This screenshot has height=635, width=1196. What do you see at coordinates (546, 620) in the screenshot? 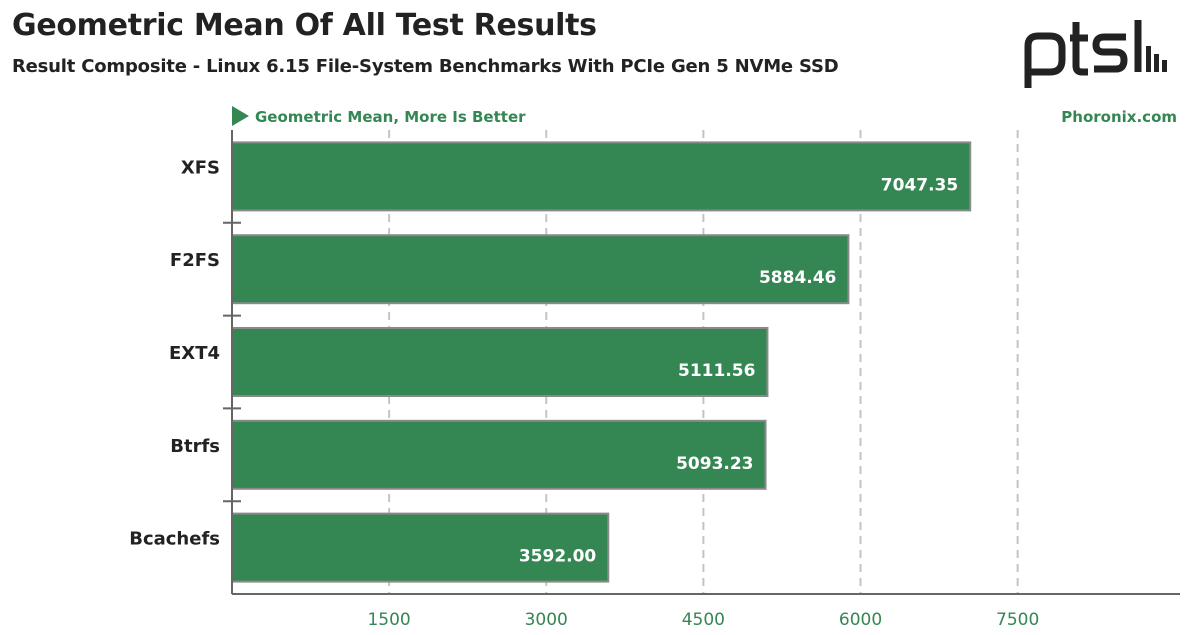
I see `x-tick-label-3000: 3000` at bounding box center [546, 620].